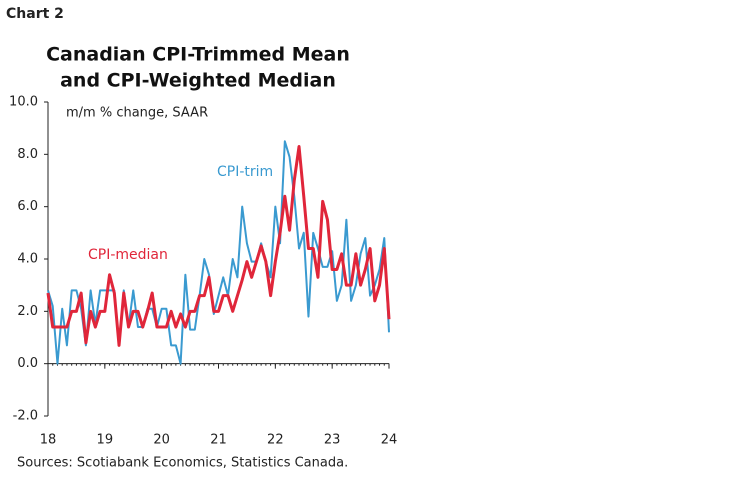 This screenshot has width=749, height=482. What do you see at coordinates (35, 14) in the screenshot?
I see `header: Chart 2` at bounding box center [35, 14].